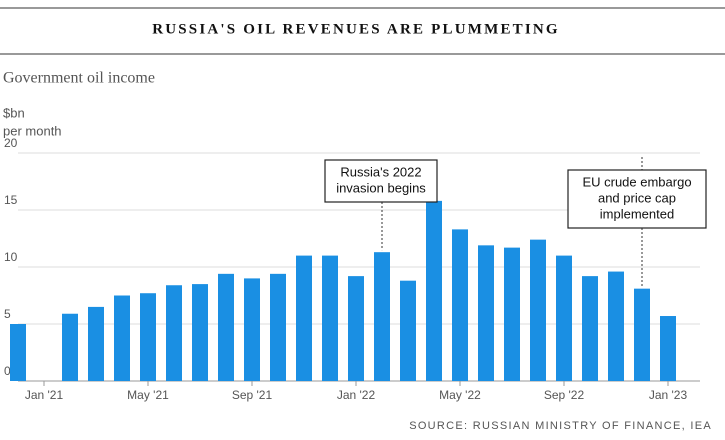 Image resolution: width=725 pixels, height=440 pixels. What do you see at coordinates (11, 143) in the screenshot?
I see `y-tick-label: 20` at bounding box center [11, 143].